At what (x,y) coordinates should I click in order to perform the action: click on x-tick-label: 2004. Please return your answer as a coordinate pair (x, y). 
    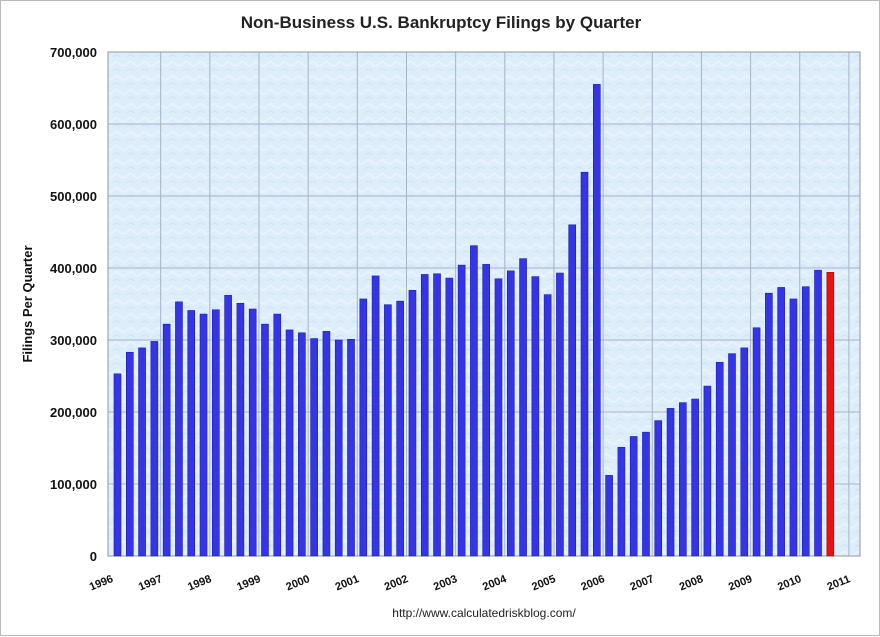
    Looking at the image, I should click on (495, 583).